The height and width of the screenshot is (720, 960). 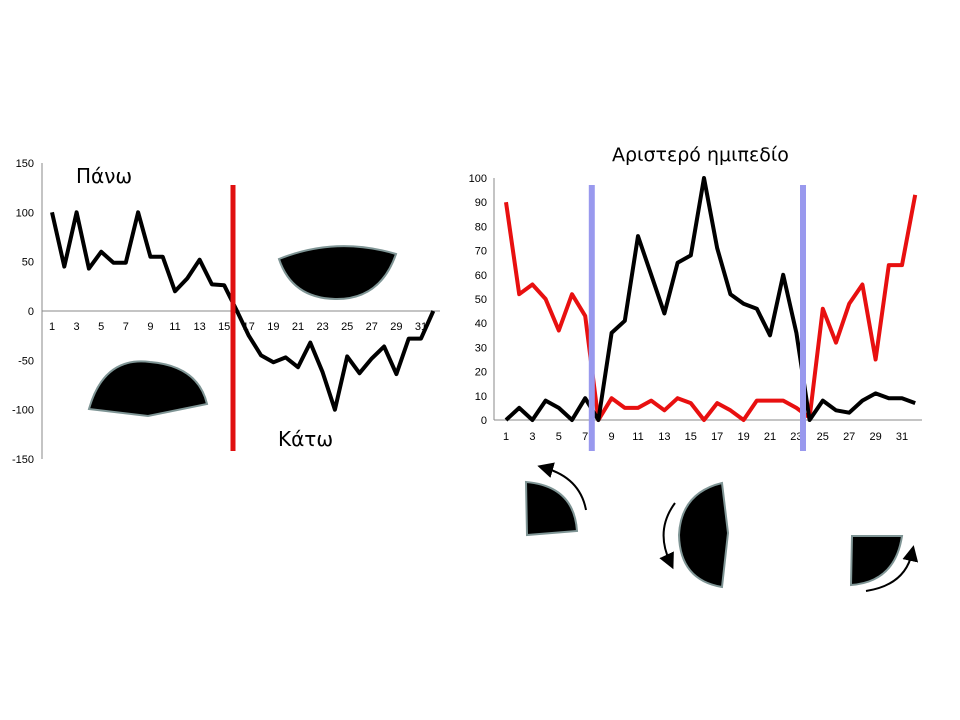 I want to click on series-line-red, so click(x=711, y=308).